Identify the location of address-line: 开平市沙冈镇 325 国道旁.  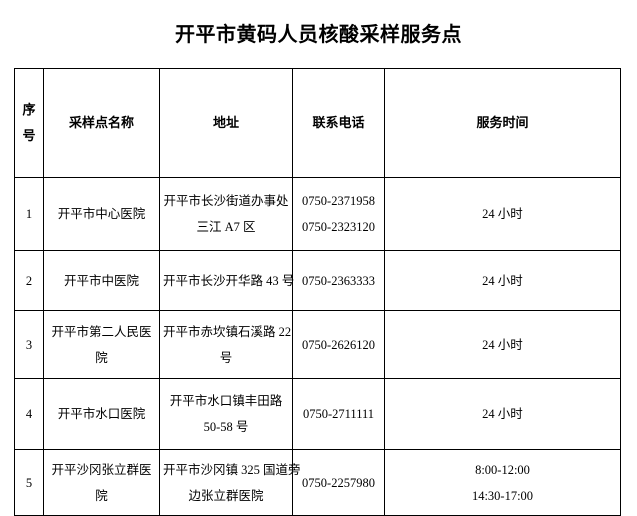
(232, 469).